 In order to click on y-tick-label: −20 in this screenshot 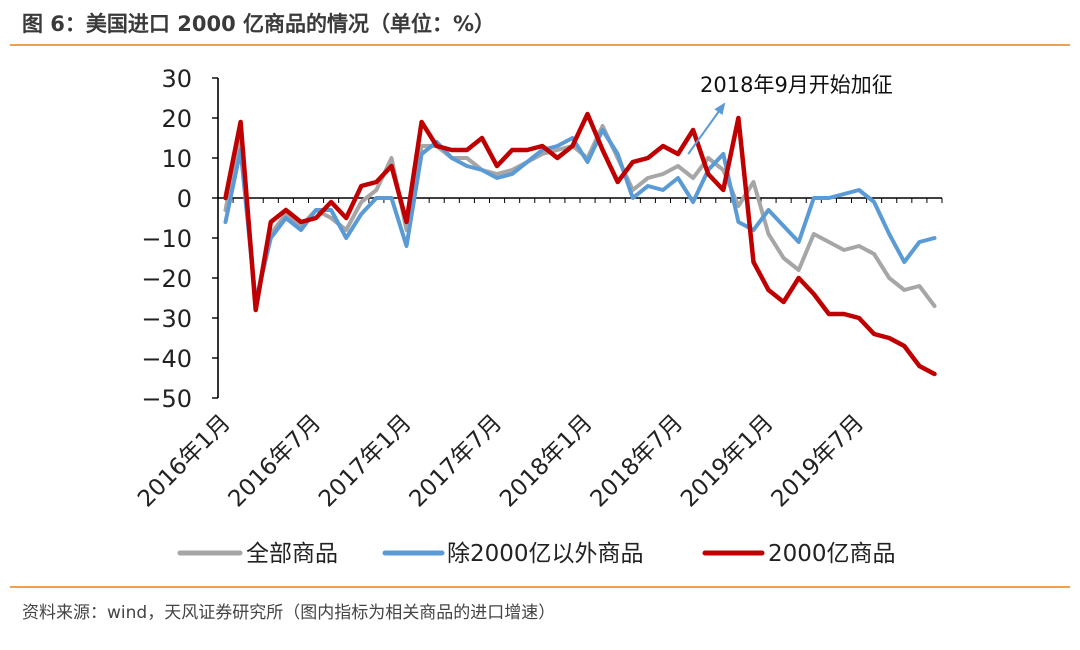, I will do `click(166, 279)`.